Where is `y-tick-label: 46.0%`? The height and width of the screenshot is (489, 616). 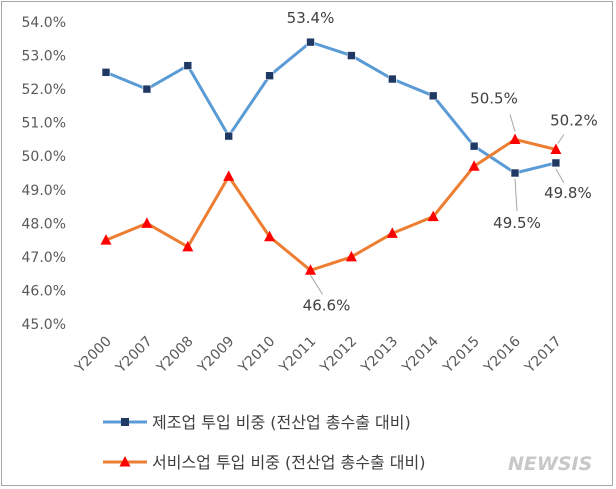
y-tick-label: 46.0% is located at coordinates (44, 291).